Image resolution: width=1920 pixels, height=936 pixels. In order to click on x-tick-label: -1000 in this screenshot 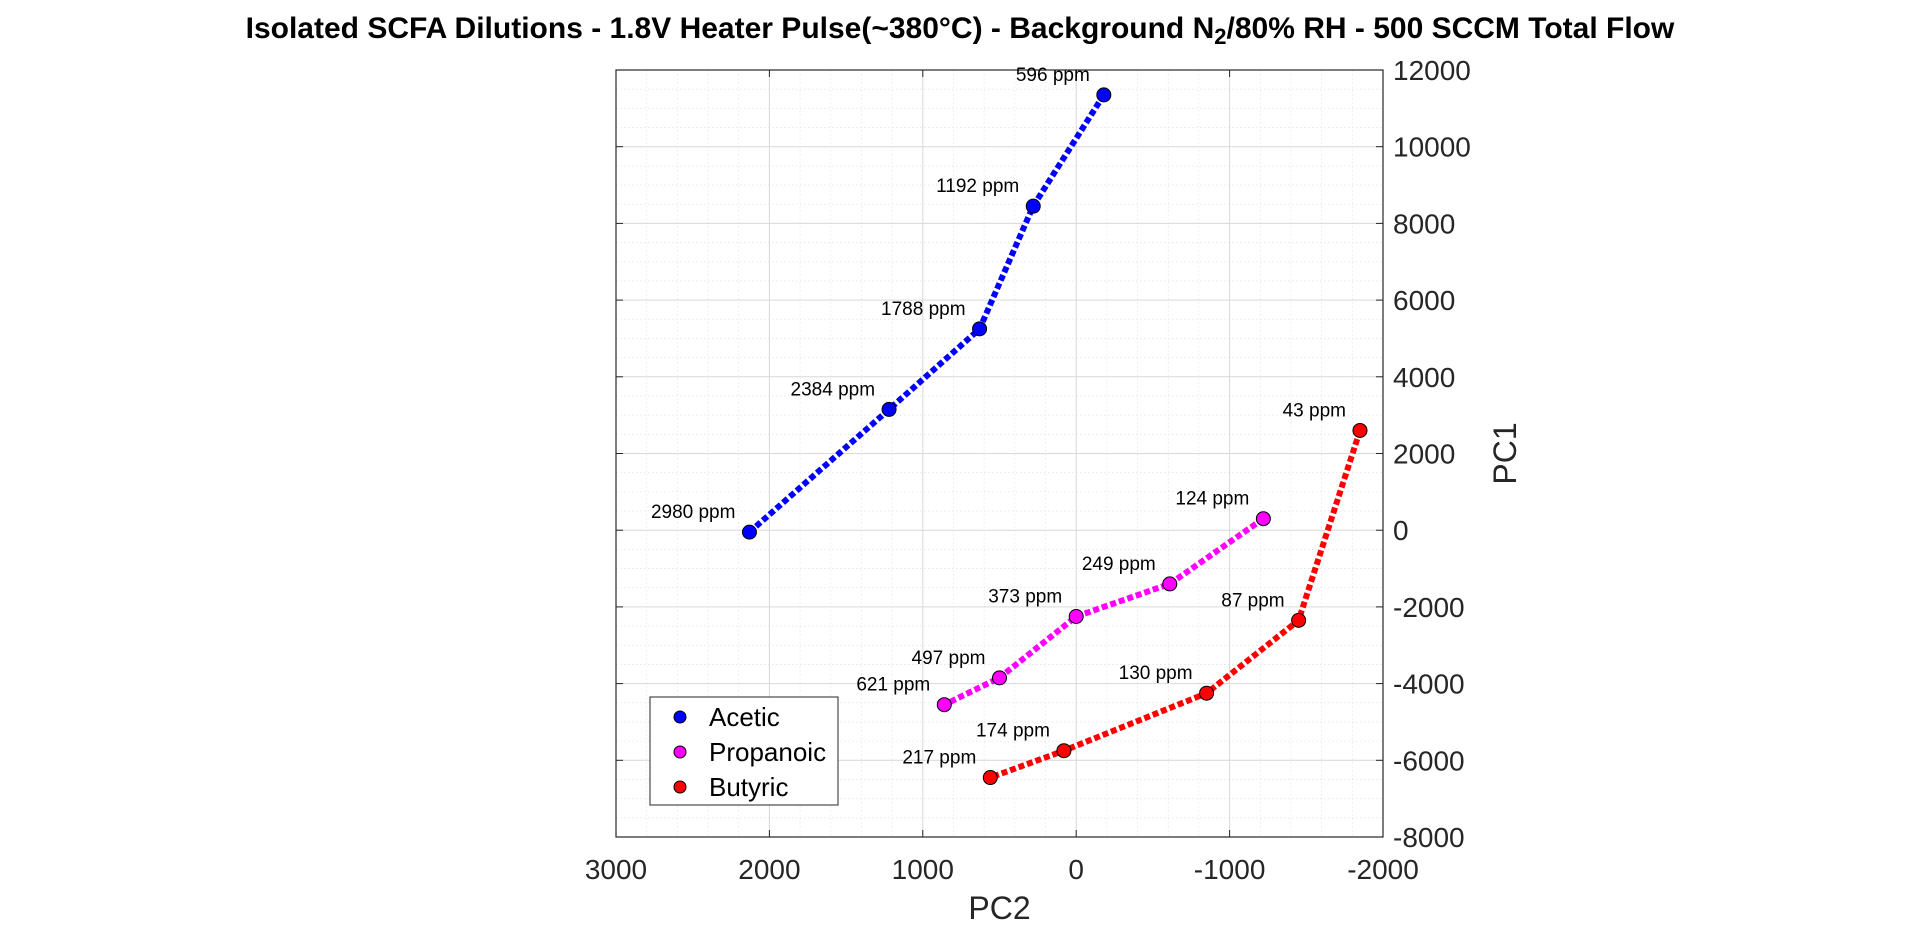, I will do `click(1230, 869)`.